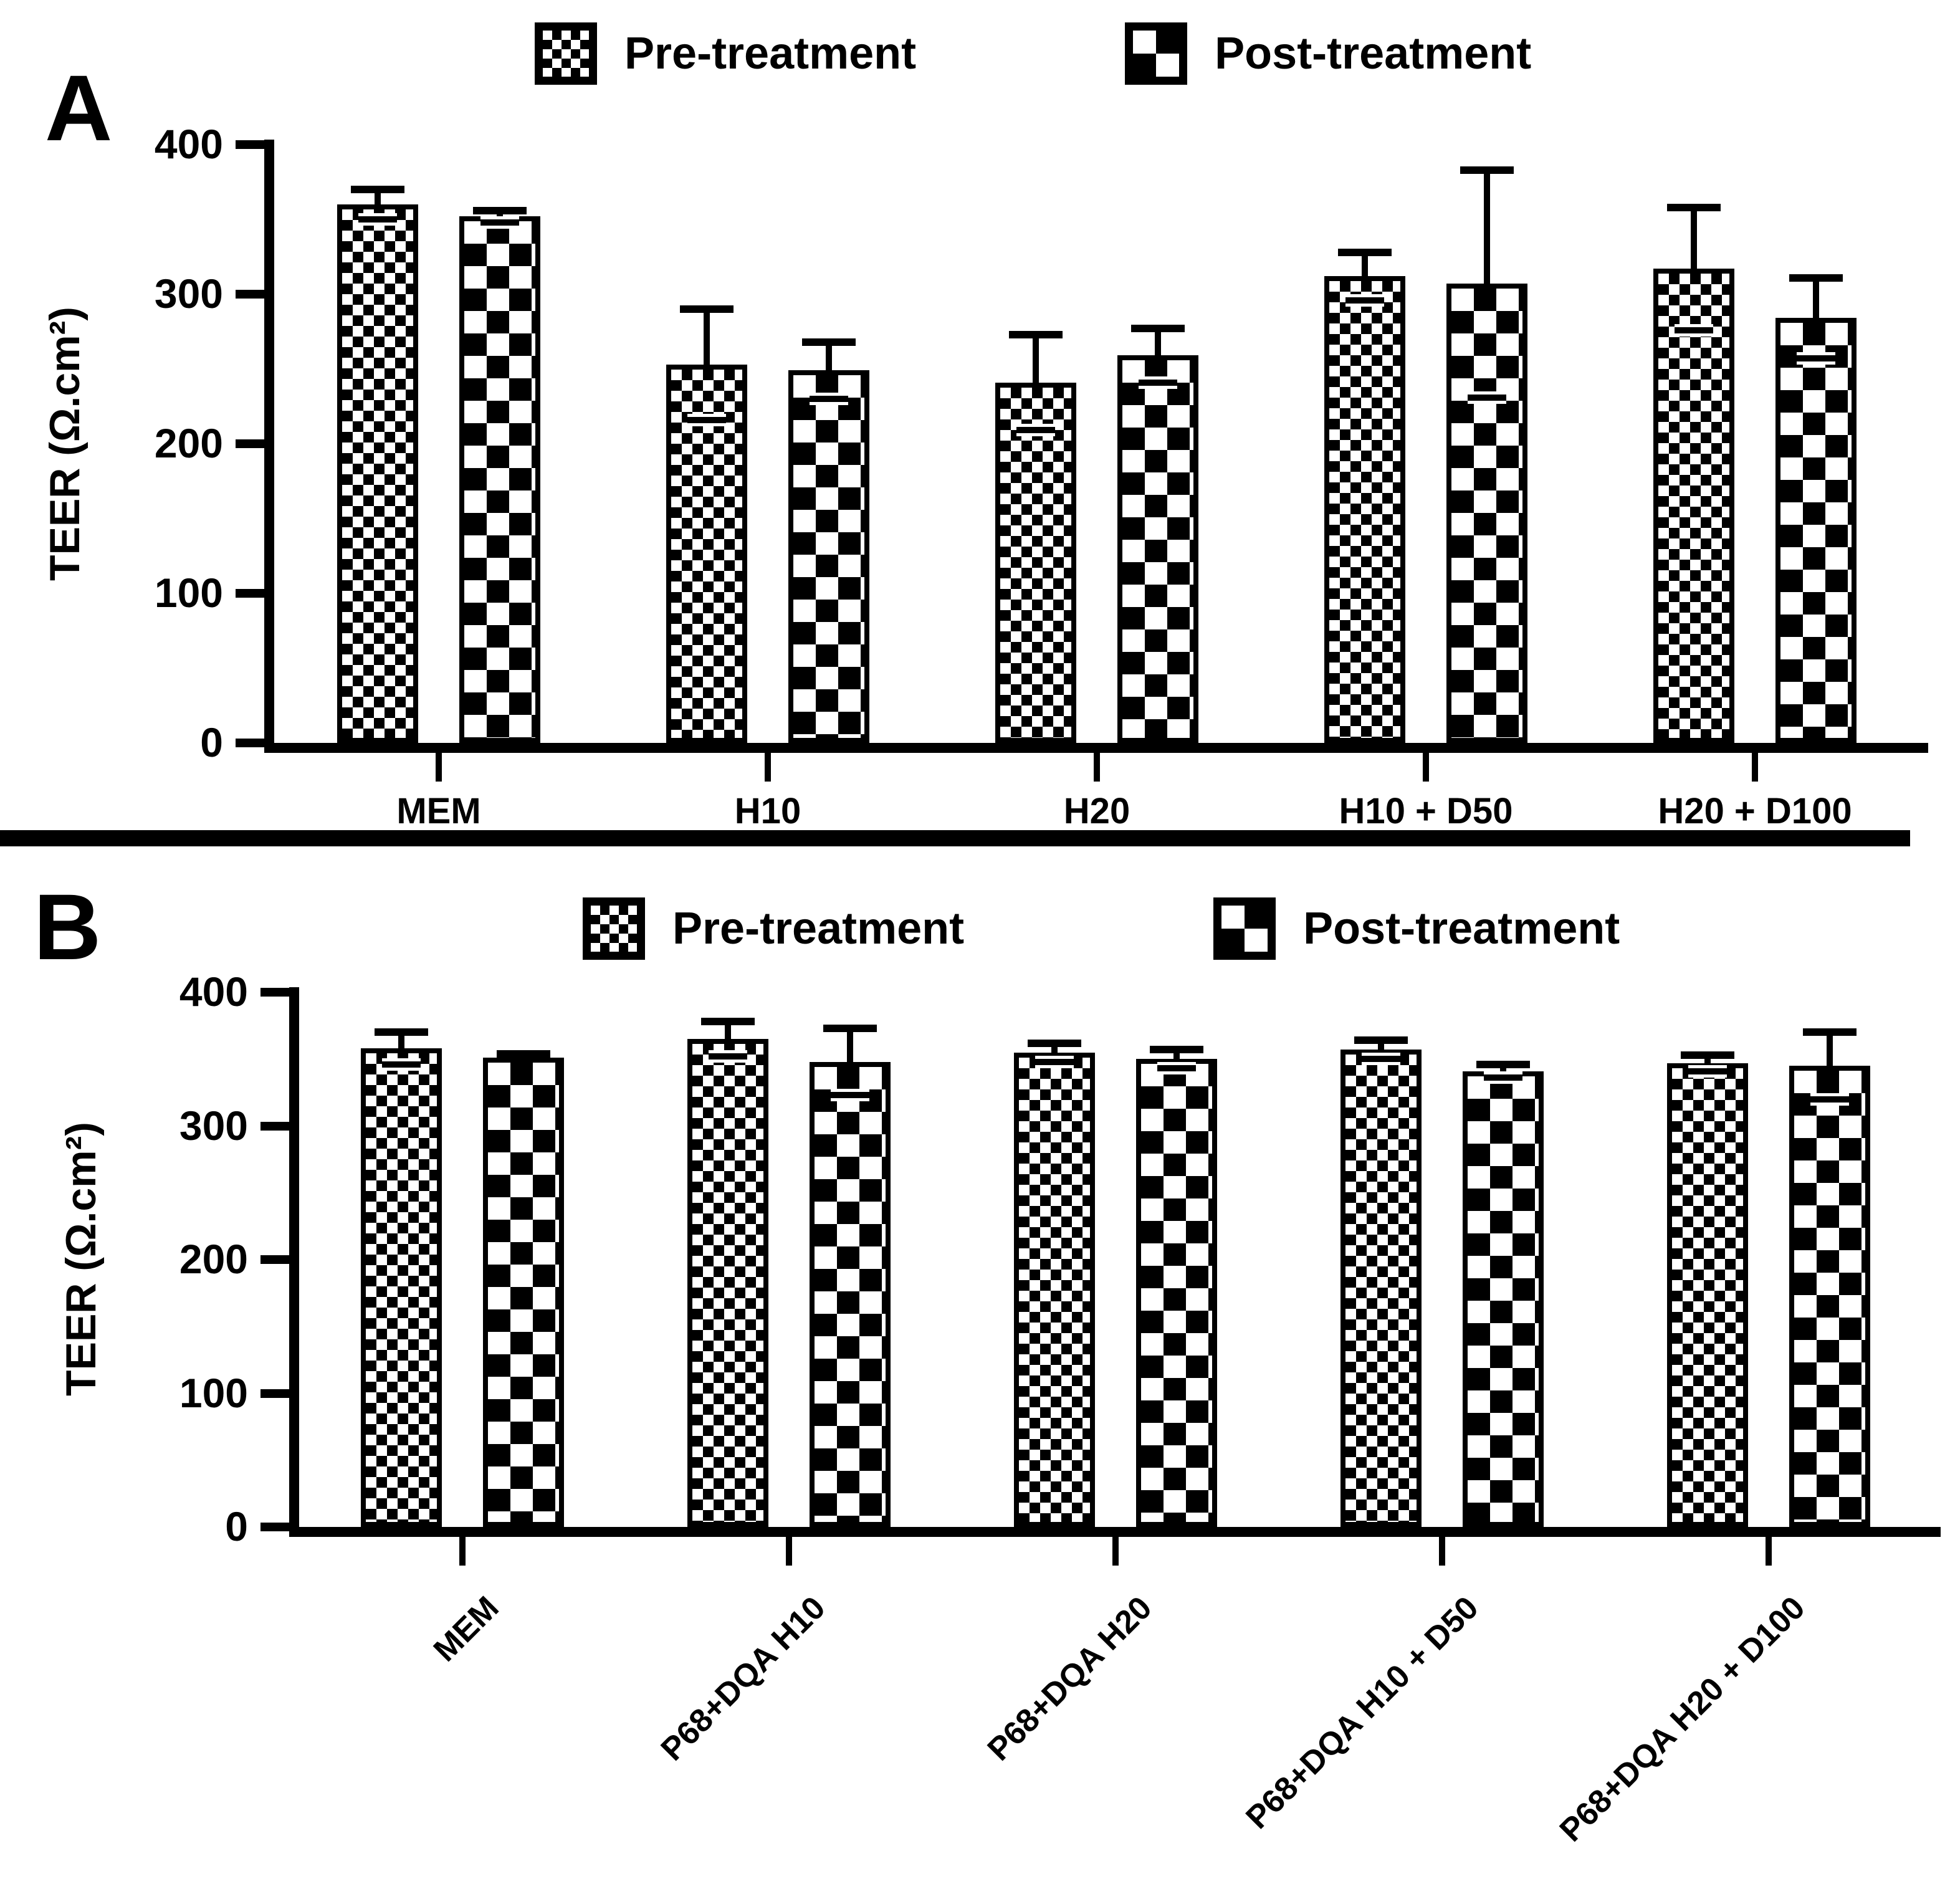 Image resolution: width=1945 pixels, height=1904 pixels. What do you see at coordinates (79, 108) in the screenshot?
I see `panel-a-letter: A` at bounding box center [79, 108].